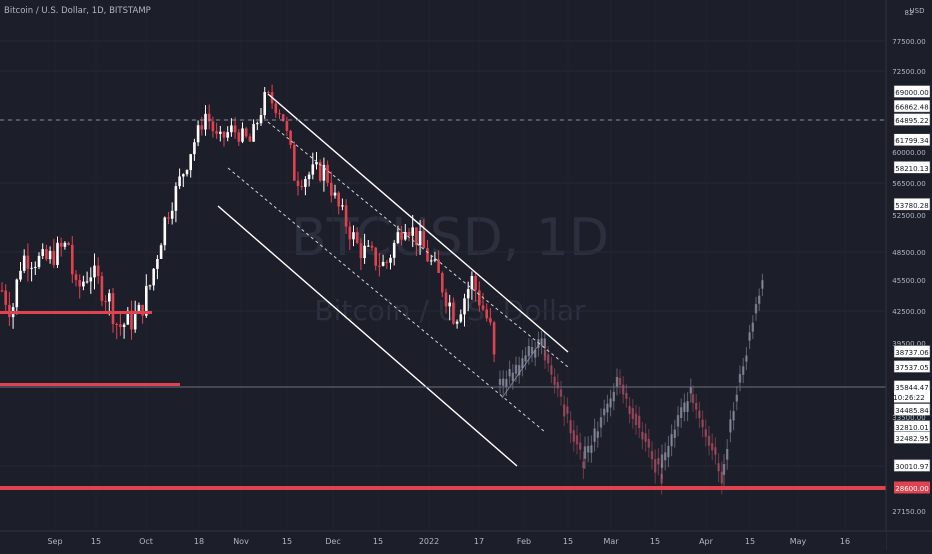 Image resolution: width=932 pixels, height=554 pixels. Describe the element at coordinates (908, 216) in the screenshot. I see `y-tick-label: 52500.00` at that location.